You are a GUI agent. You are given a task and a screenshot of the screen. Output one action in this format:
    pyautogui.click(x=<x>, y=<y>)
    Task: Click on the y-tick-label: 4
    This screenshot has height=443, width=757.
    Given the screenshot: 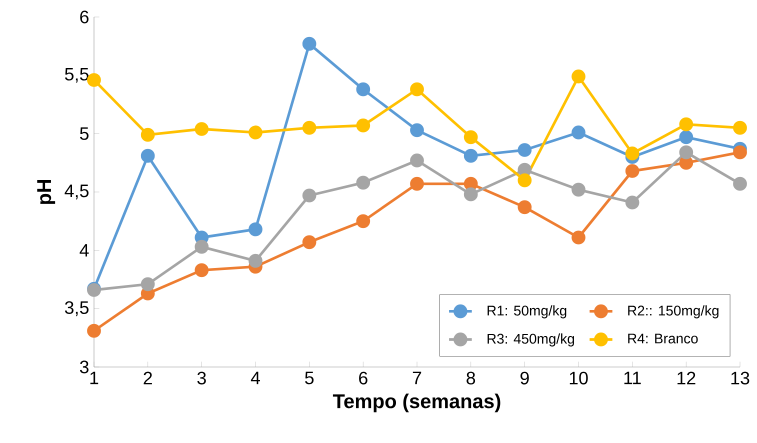 What is the action you would take?
    pyautogui.click(x=84, y=250)
    